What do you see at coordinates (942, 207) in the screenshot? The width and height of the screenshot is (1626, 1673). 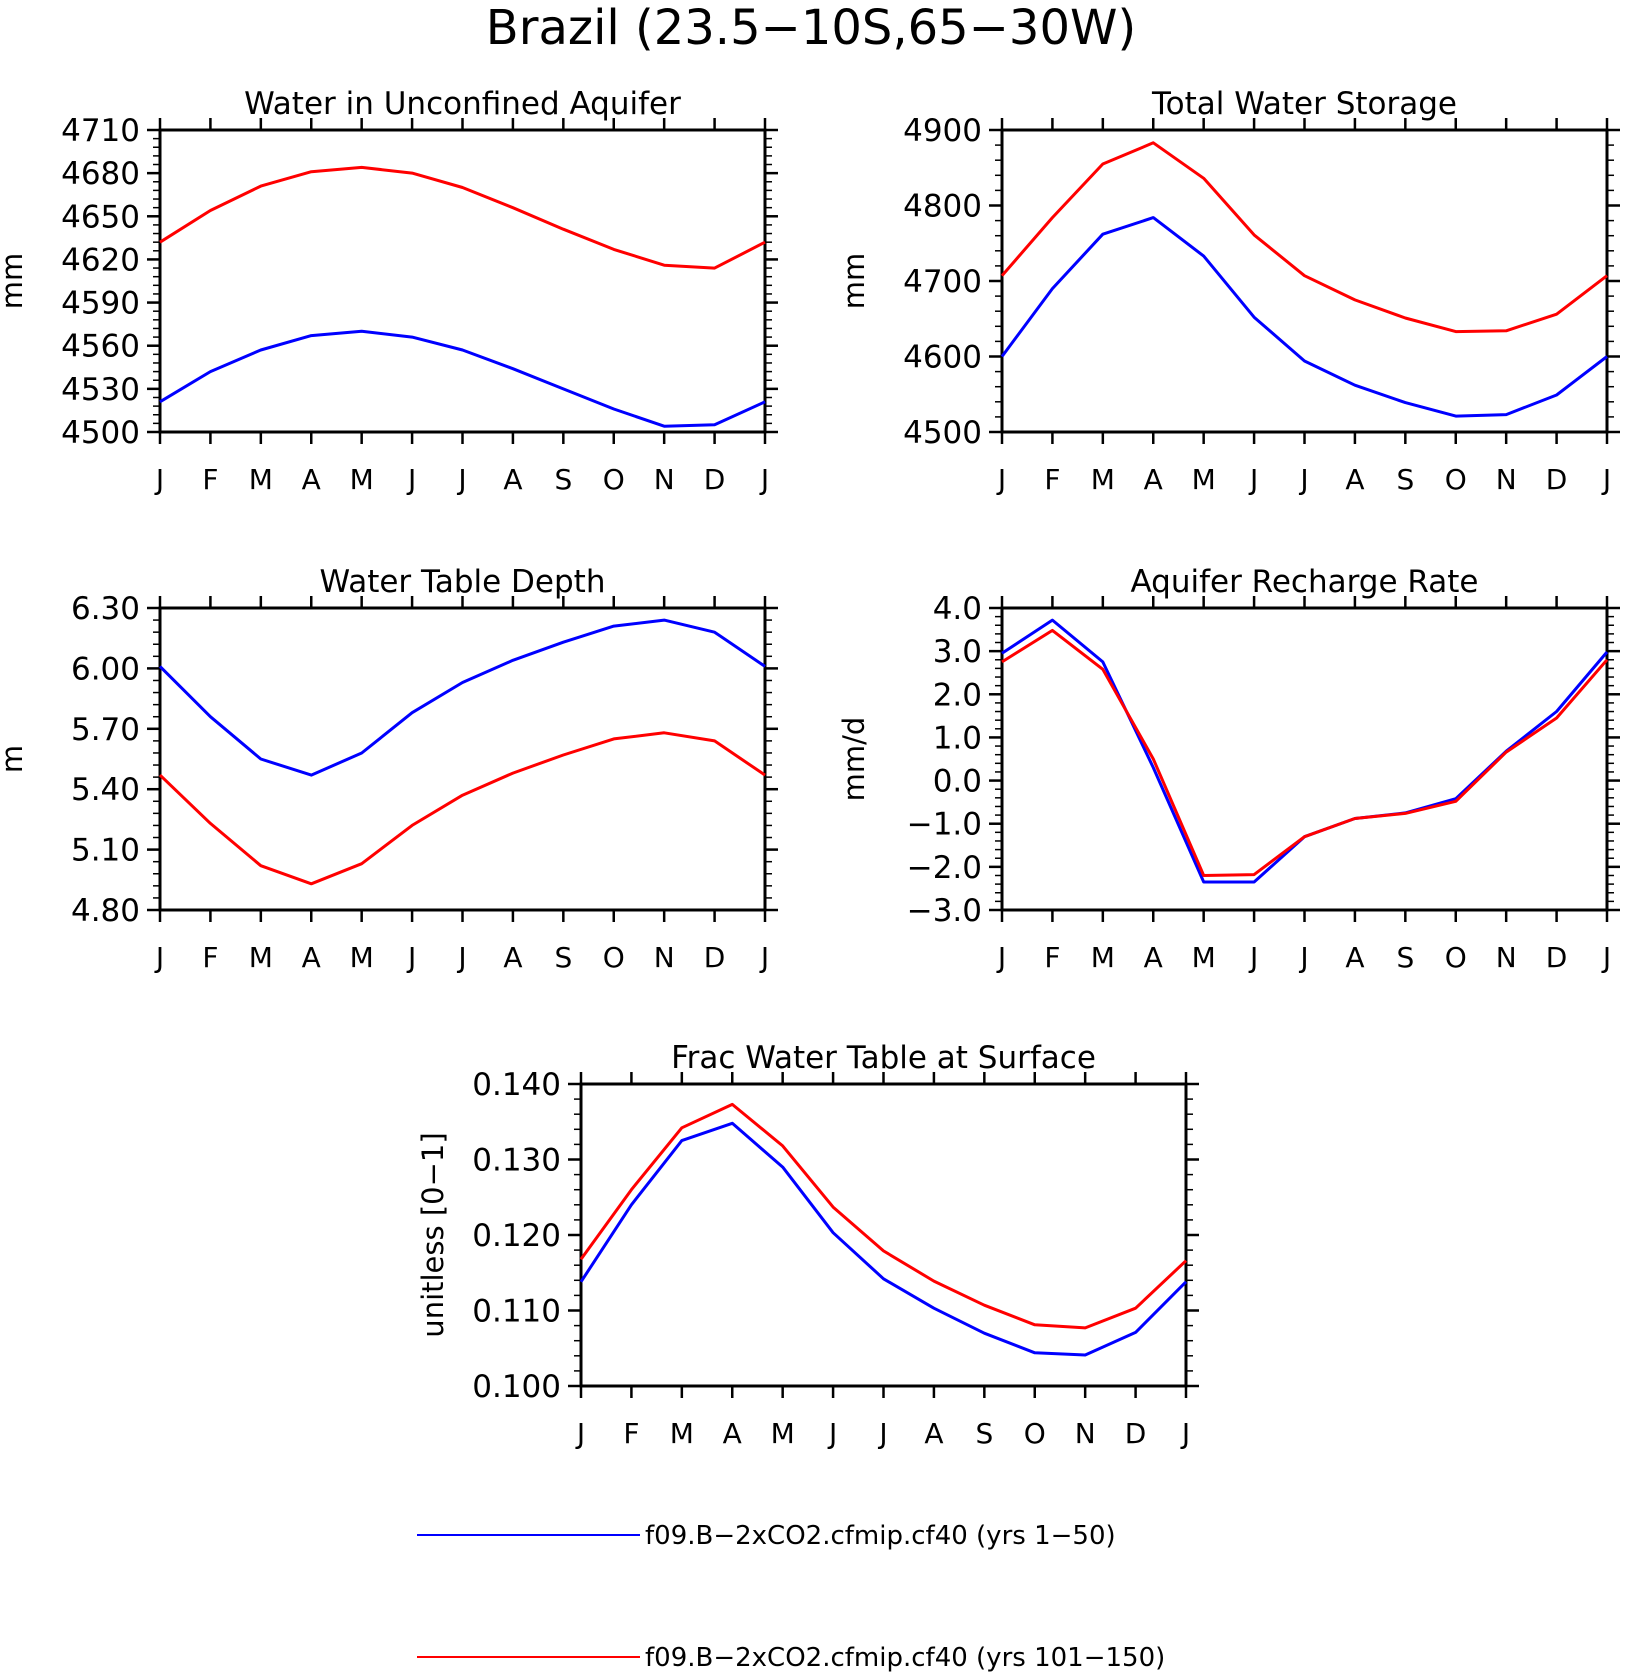 I see `y-tick-label: 4800` at bounding box center [942, 207].